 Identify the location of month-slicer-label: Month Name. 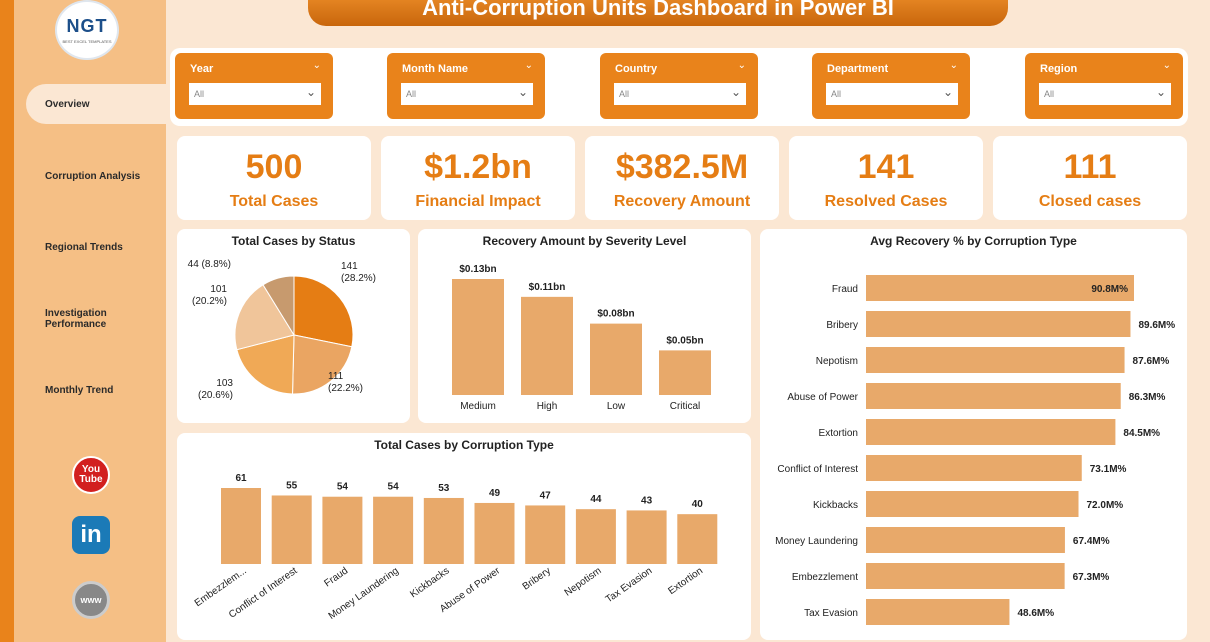
(435, 69).